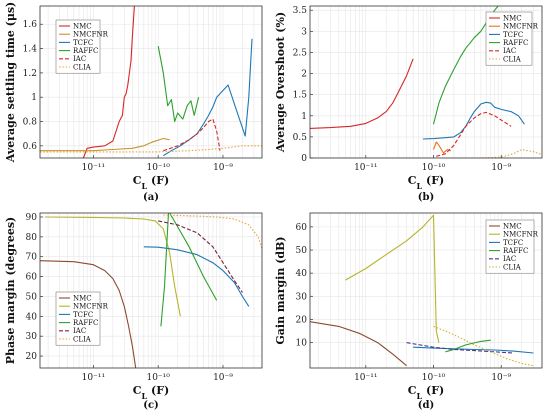 The height and width of the screenshot is (420, 550). What do you see at coordinates (30, 123) in the screenshot?
I see `y-tick-label: 0.8` at bounding box center [30, 123].